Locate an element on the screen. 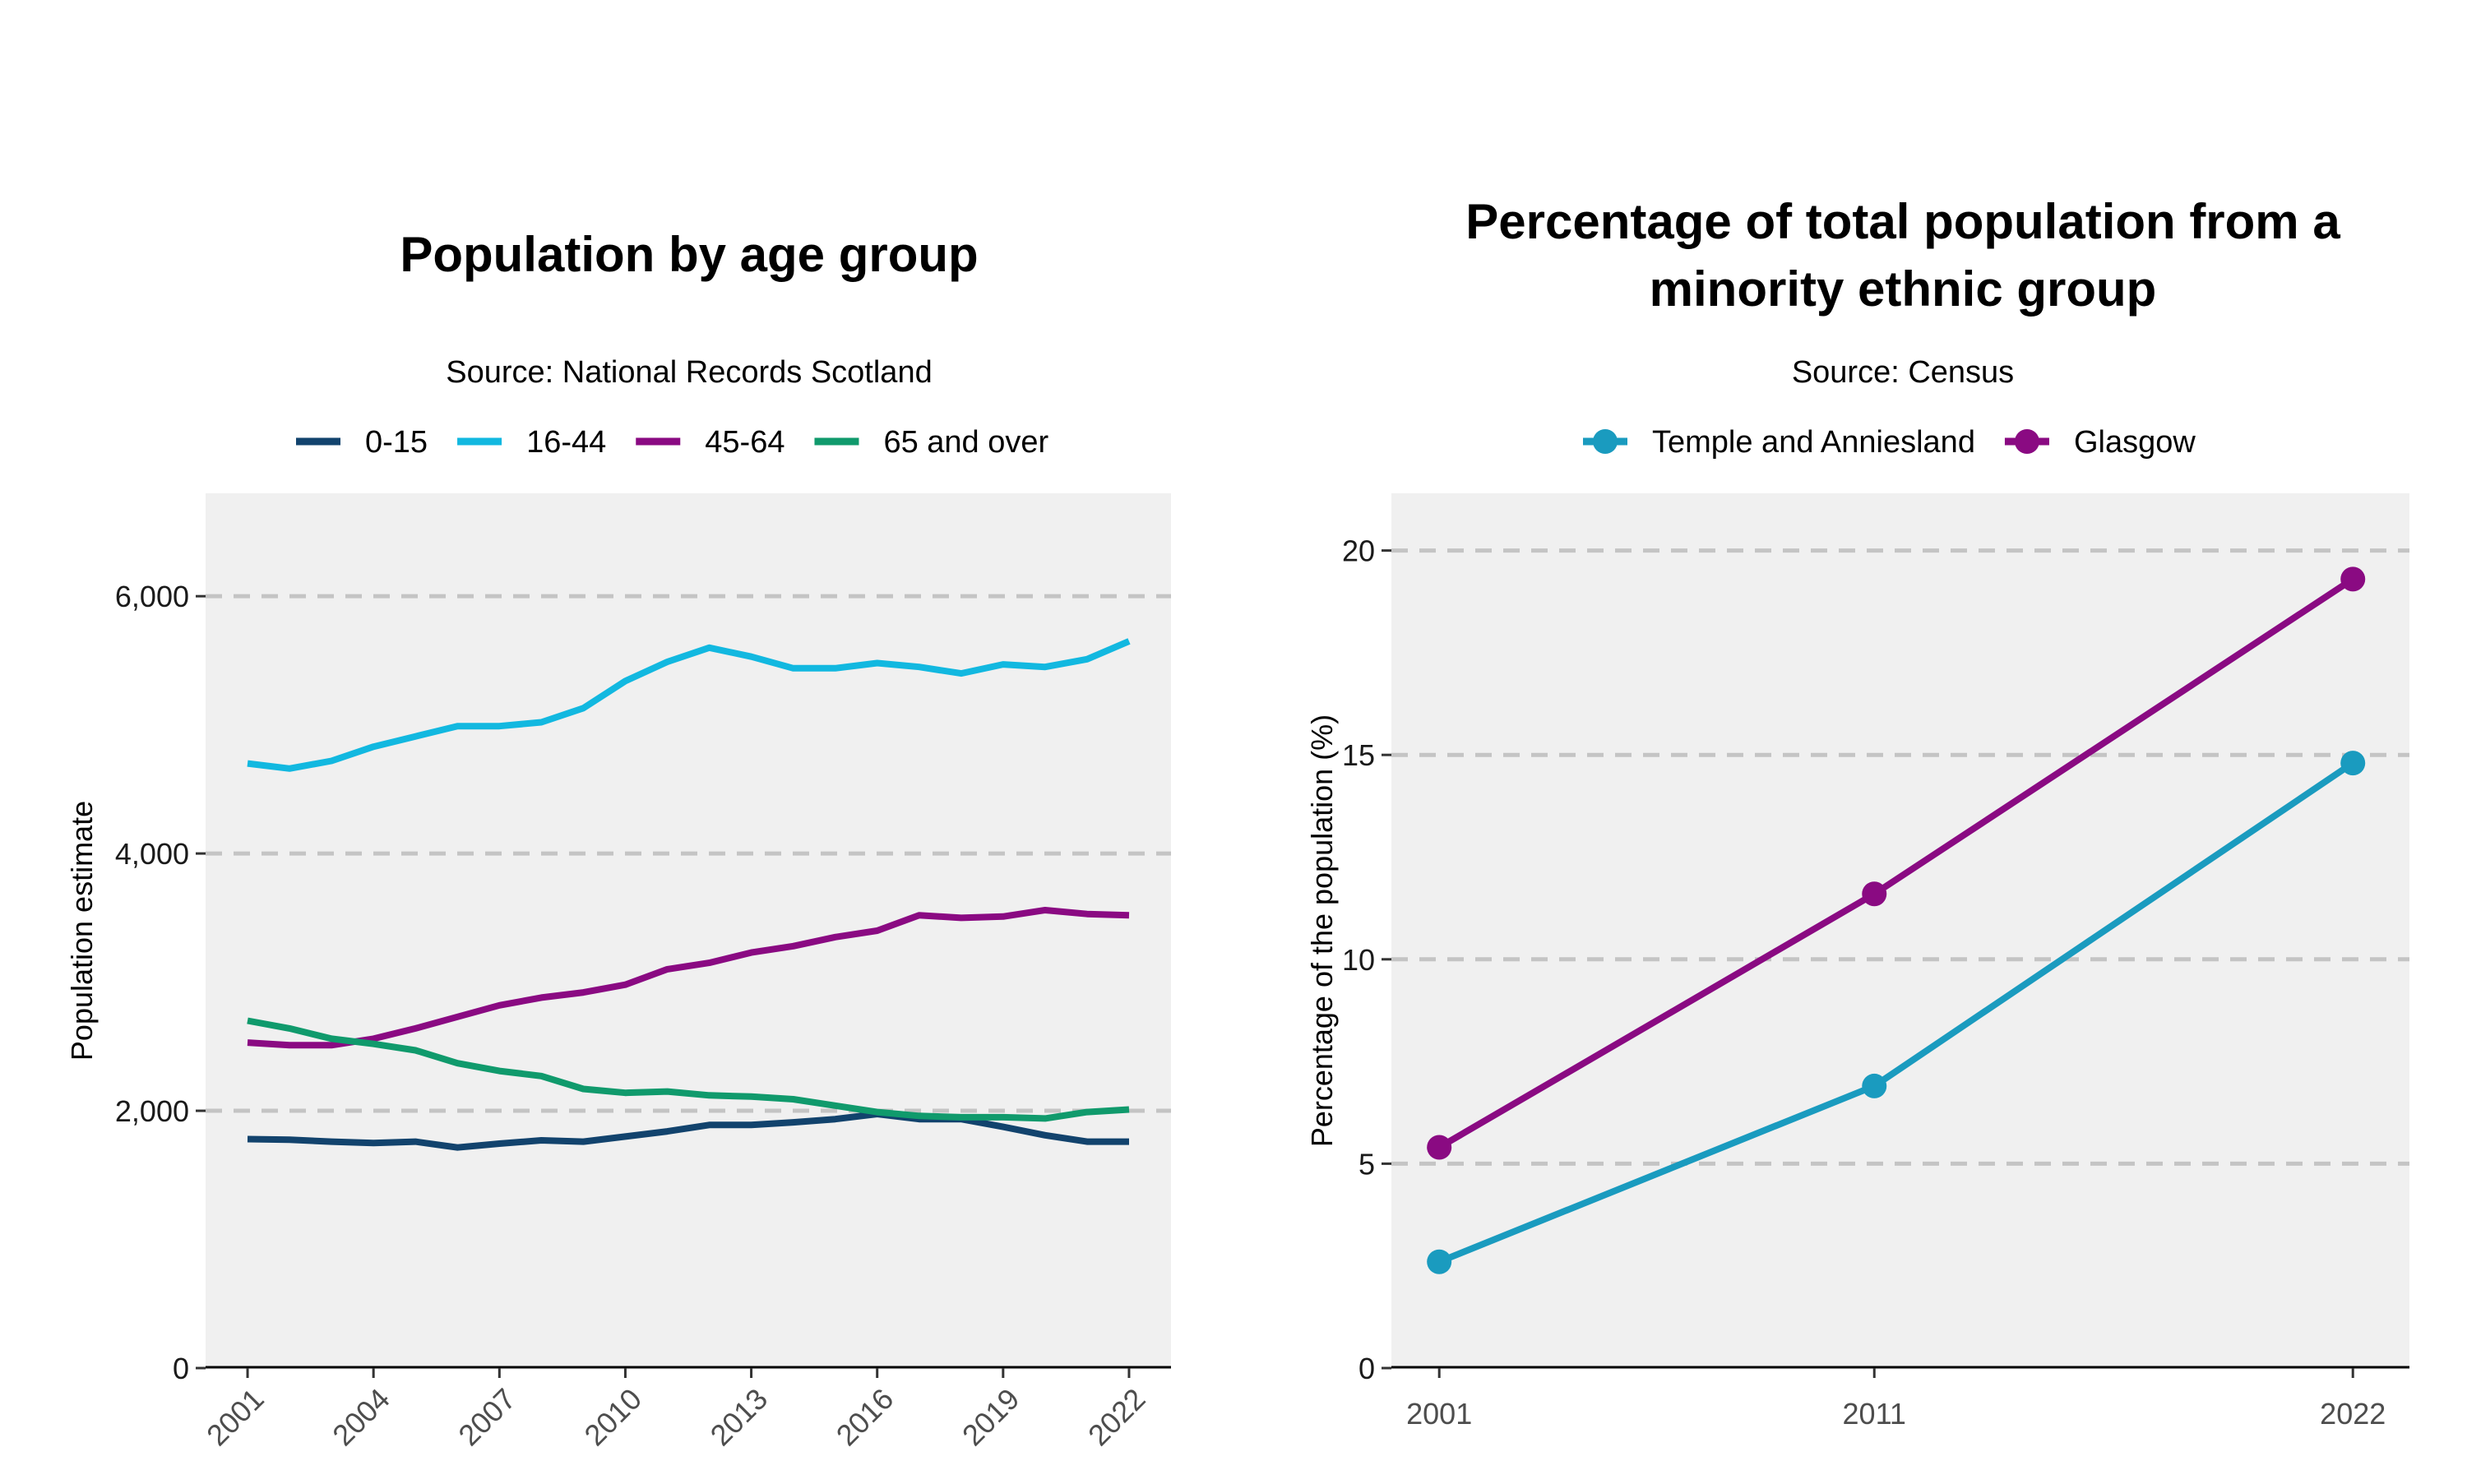  chart-subtitle: Source: Census is located at coordinates (1903, 372).